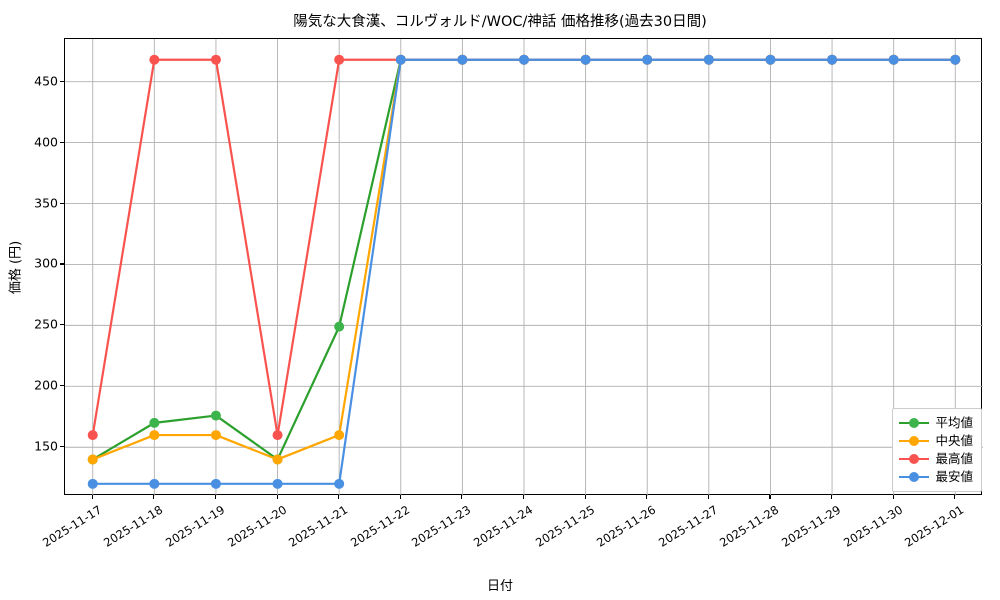 The height and width of the screenshot is (600, 1000). I want to click on chart-legend: 平均値中央値最高値最安値, so click(937, 450).